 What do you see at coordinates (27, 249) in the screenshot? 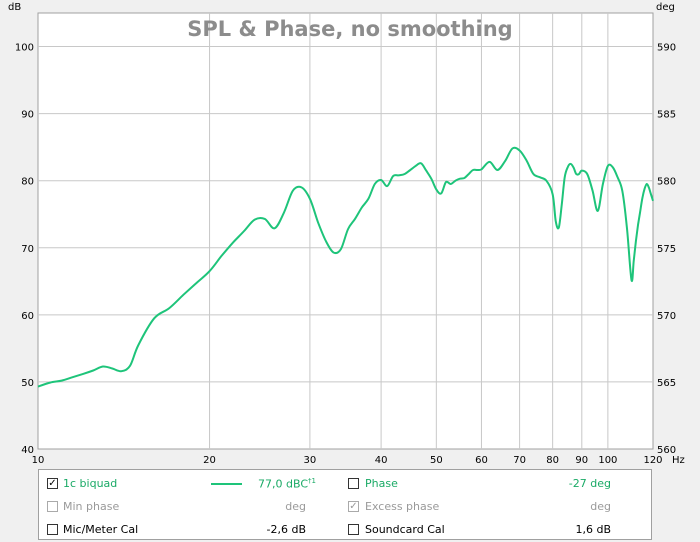
I see `y-tick-label: 70` at bounding box center [27, 249].